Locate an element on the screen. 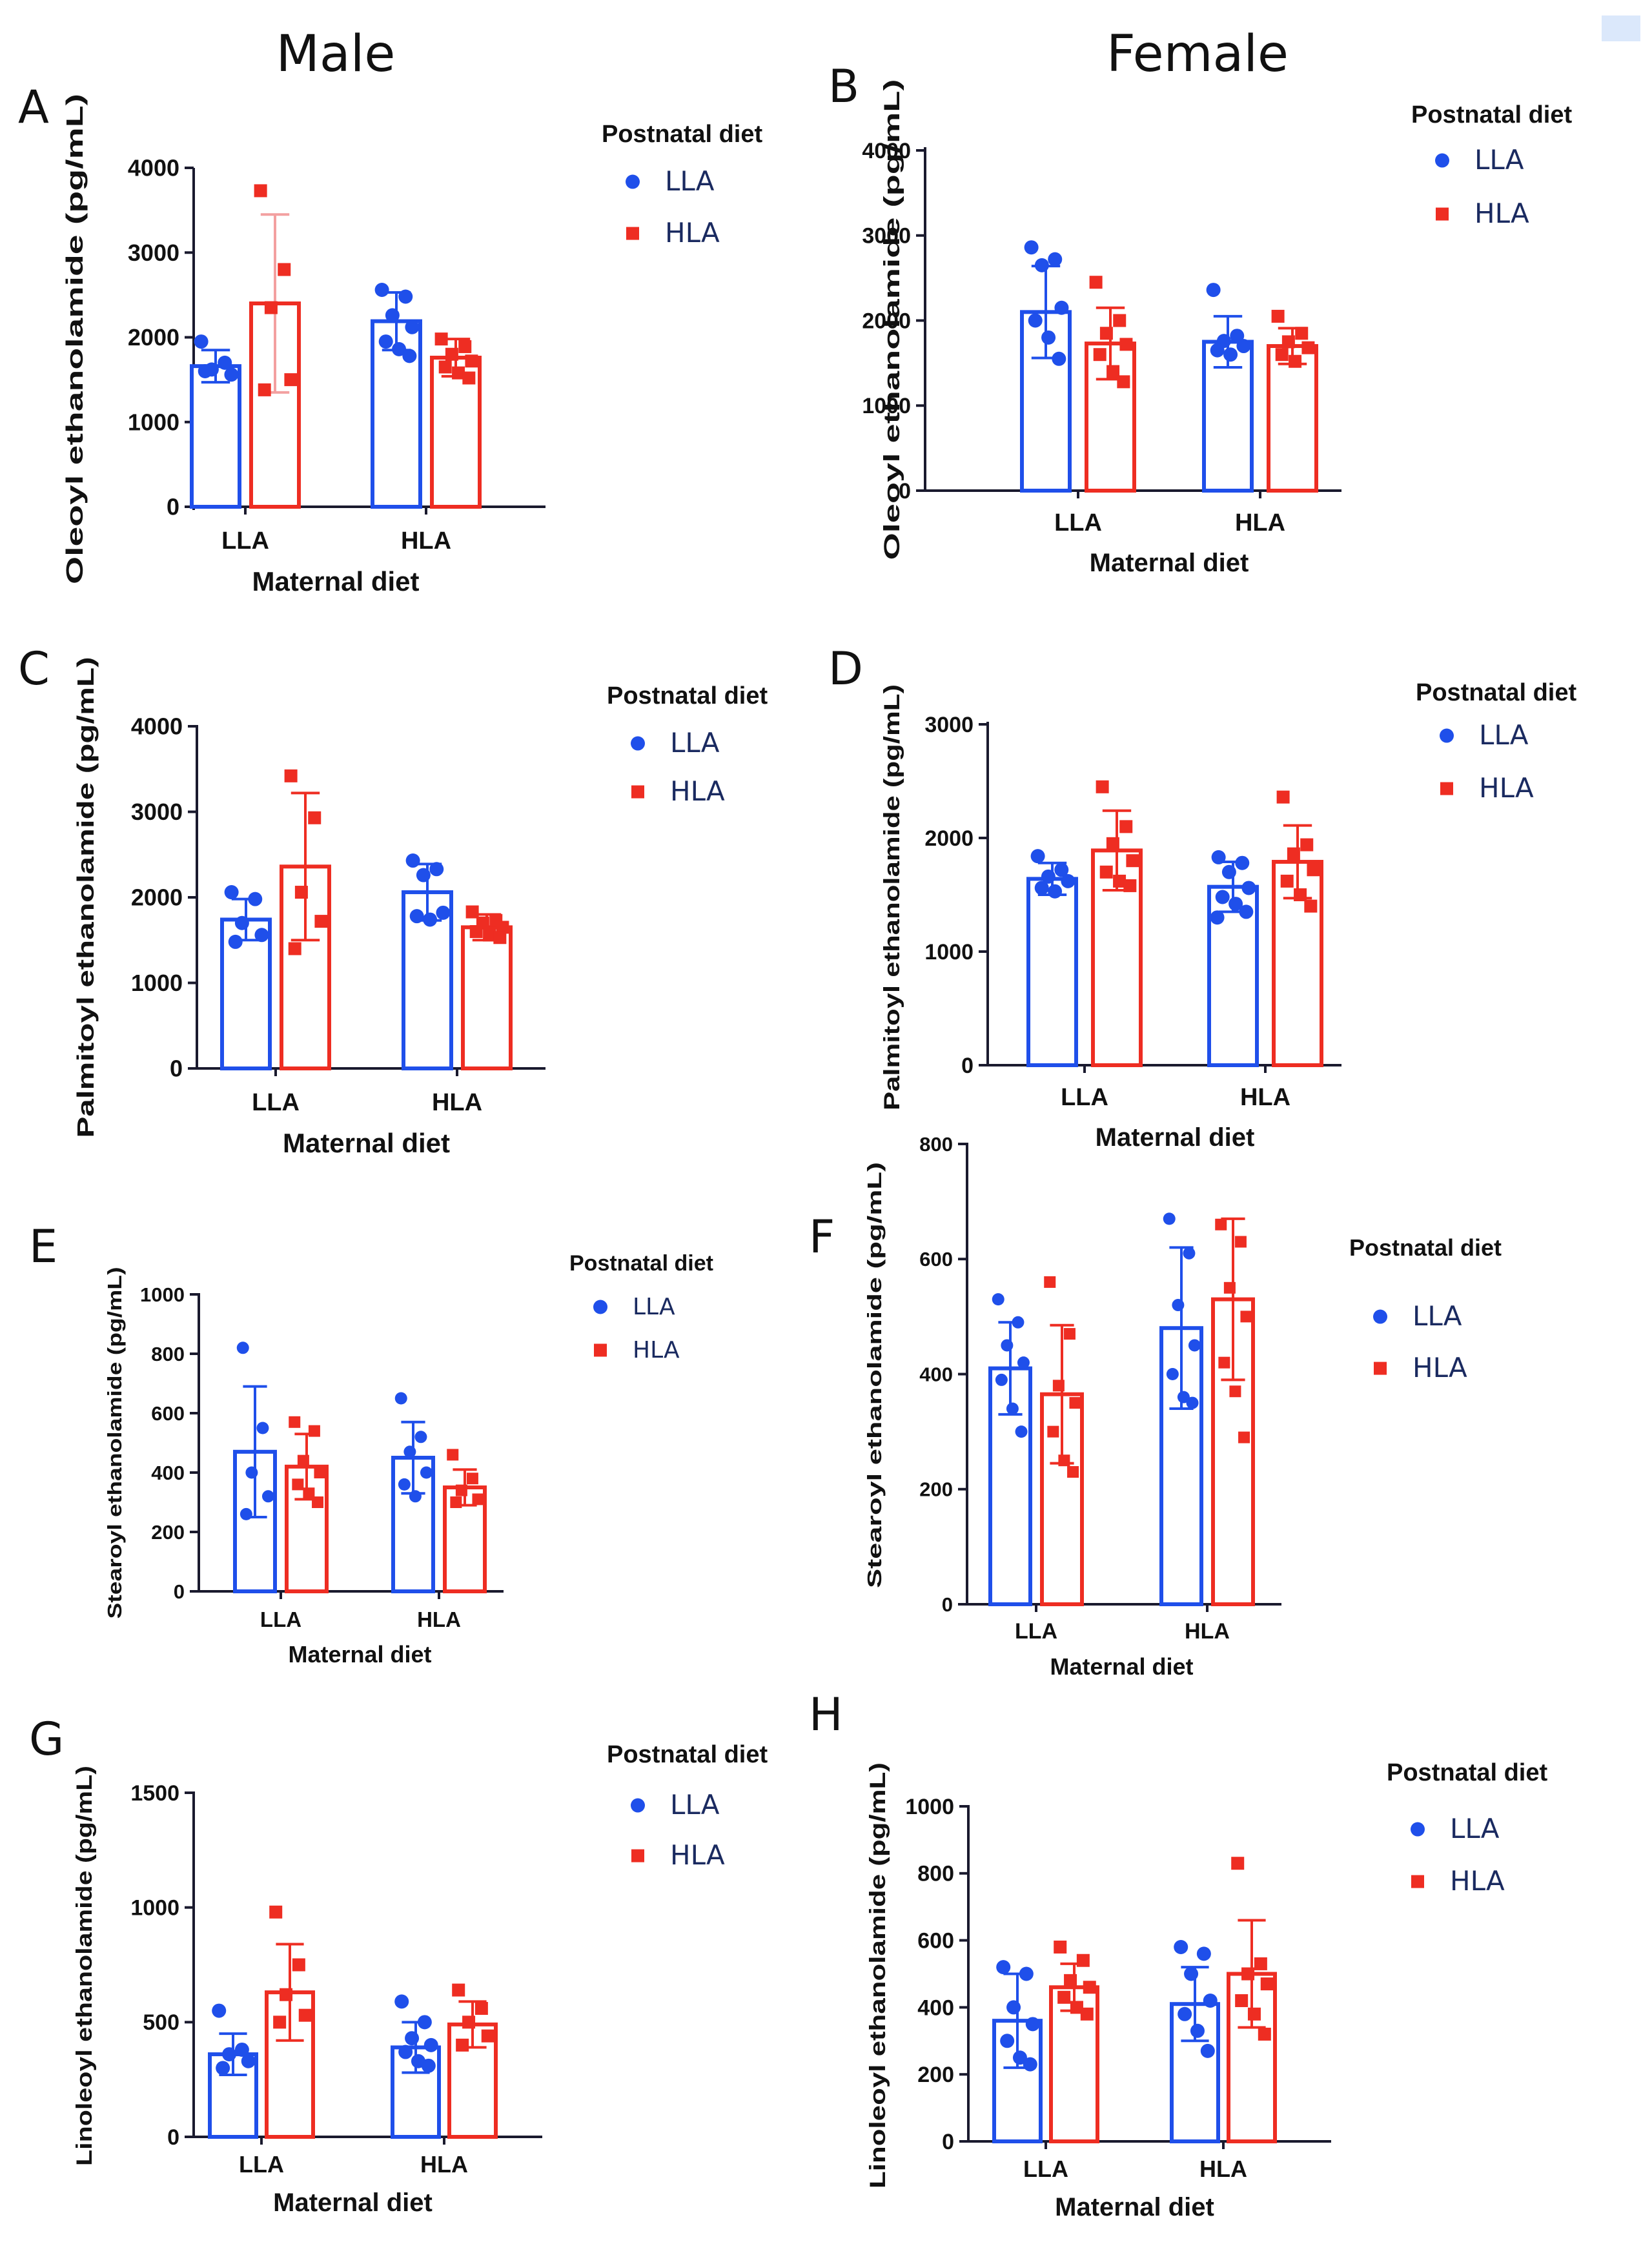 The height and width of the screenshot is (2255, 1652). y-axis-label: Palmitoyl ethanolamide (pg/mL) is located at coordinates (892, 897).